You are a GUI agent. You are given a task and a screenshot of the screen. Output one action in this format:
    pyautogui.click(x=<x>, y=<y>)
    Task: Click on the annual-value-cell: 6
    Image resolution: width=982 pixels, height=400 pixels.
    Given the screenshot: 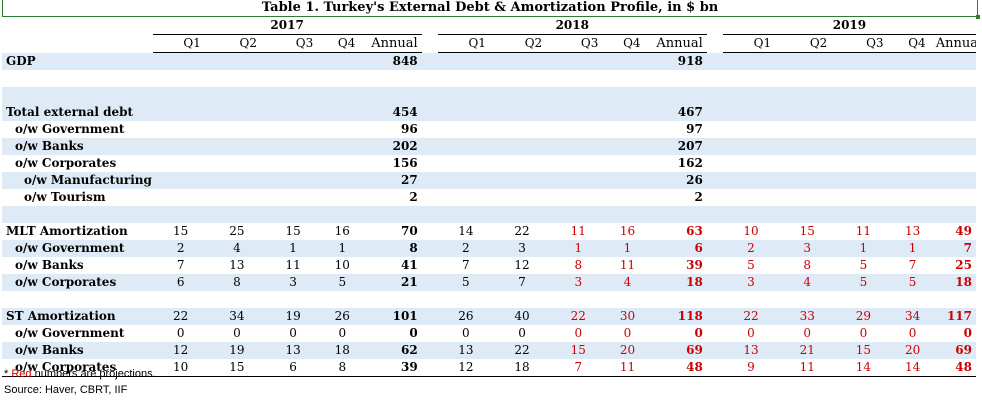 What is the action you would take?
    pyautogui.click(x=677, y=248)
    